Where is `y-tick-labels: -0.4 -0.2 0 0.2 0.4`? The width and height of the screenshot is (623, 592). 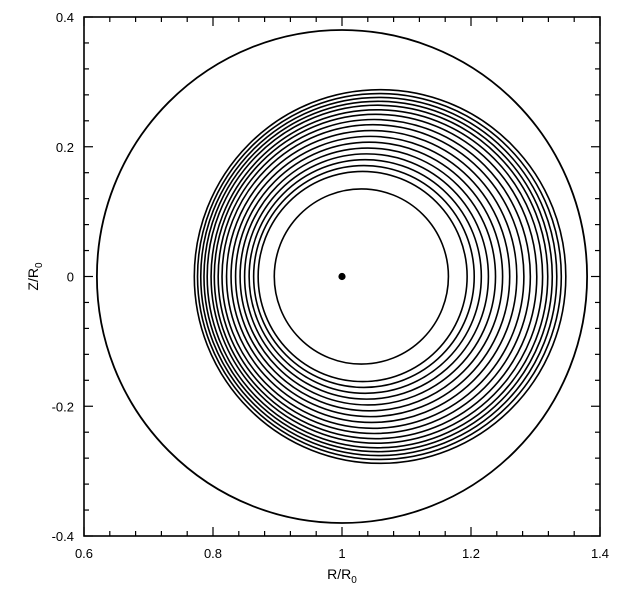
y-tick-labels: -0.4 -0.2 0 0.2 0.4 is located at coordinates (63, 277).